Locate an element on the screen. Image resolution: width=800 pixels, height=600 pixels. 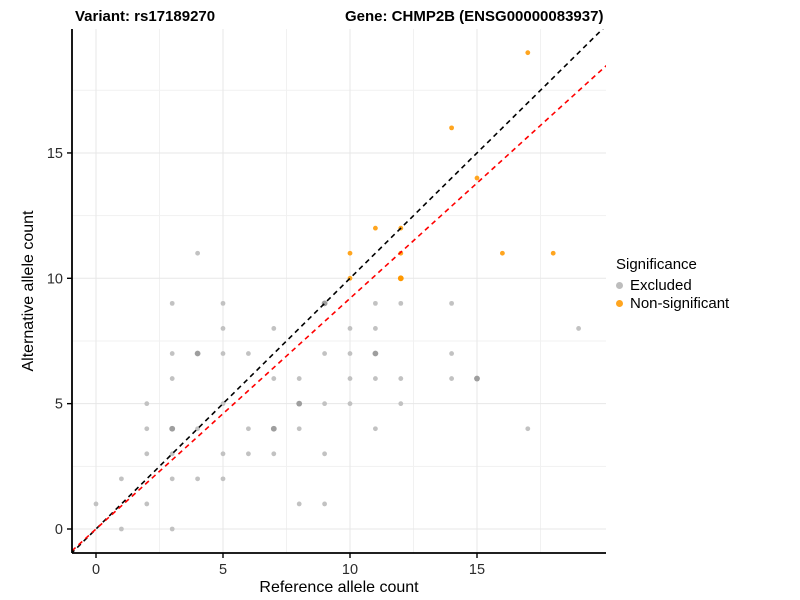
x-tick-label: 5 is located at coordinates (223, 570).